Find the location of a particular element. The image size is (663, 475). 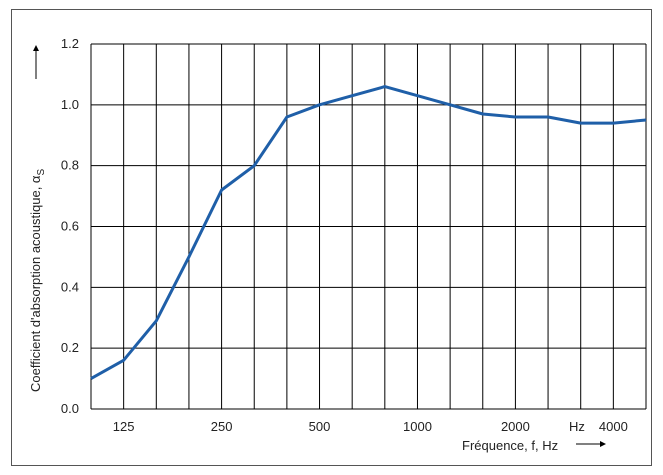

x-tick-label: 1000 is located at coordinates (417, 426).